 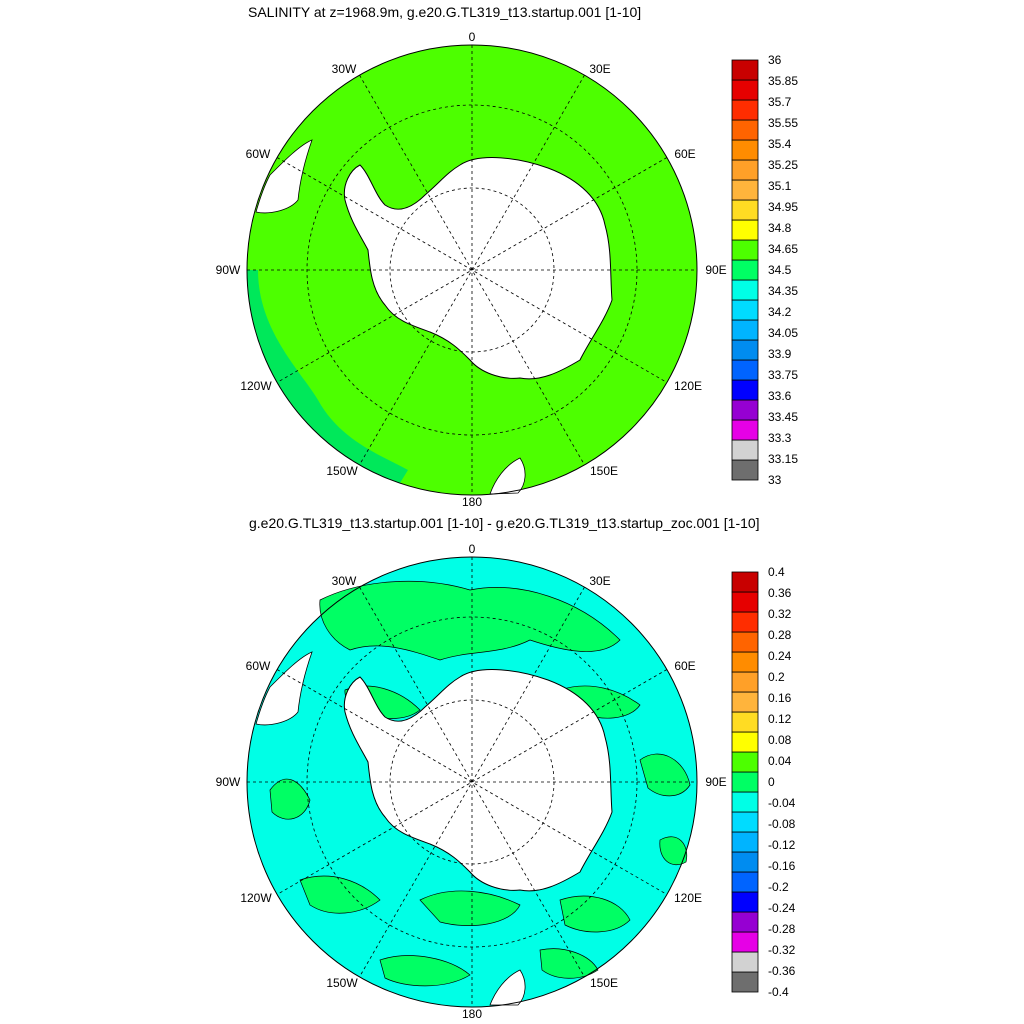 What do you see at coordinates (344, 69) in the screenshot?
I see `top-lon-label: 30W` at bounding box center [344, 69].